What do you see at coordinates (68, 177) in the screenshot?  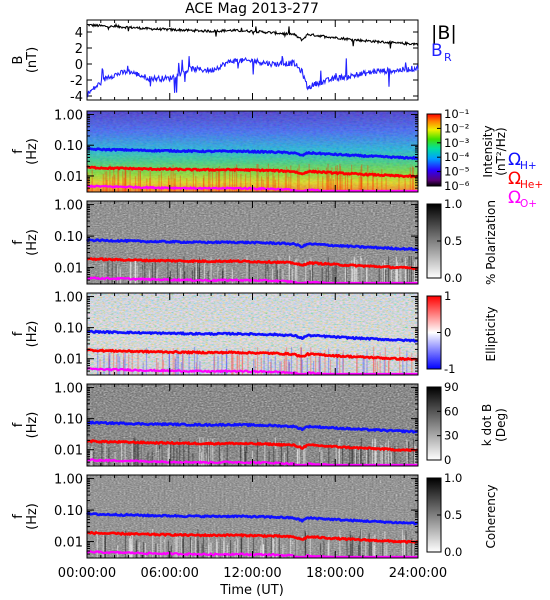 I see `intensity-ytick-label: 0.01` at bounding box center [68, 177].